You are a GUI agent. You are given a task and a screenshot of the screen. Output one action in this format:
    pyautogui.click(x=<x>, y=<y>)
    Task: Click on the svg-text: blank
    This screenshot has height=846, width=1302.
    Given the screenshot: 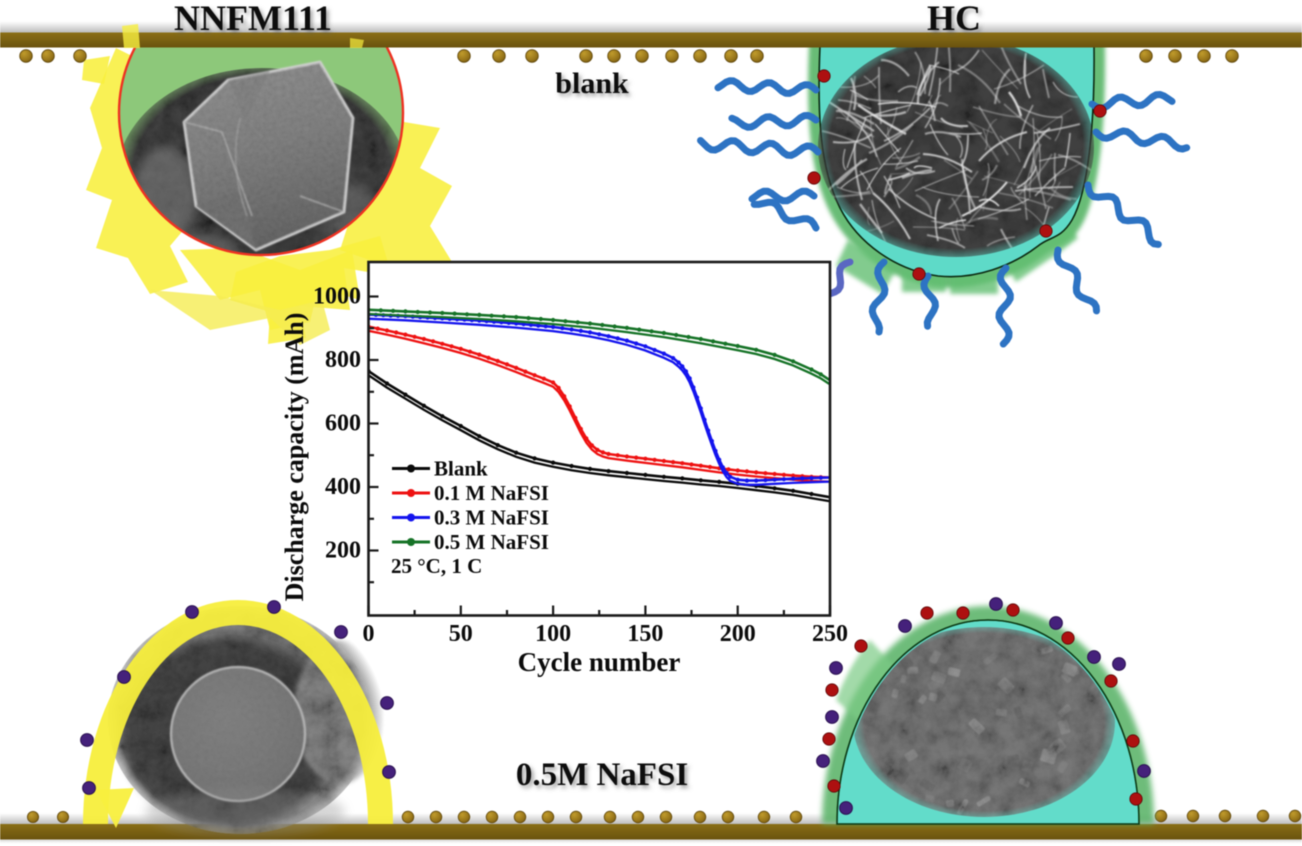 What is the action you would take?
    pyautogui.click(x=592, y=83)
    